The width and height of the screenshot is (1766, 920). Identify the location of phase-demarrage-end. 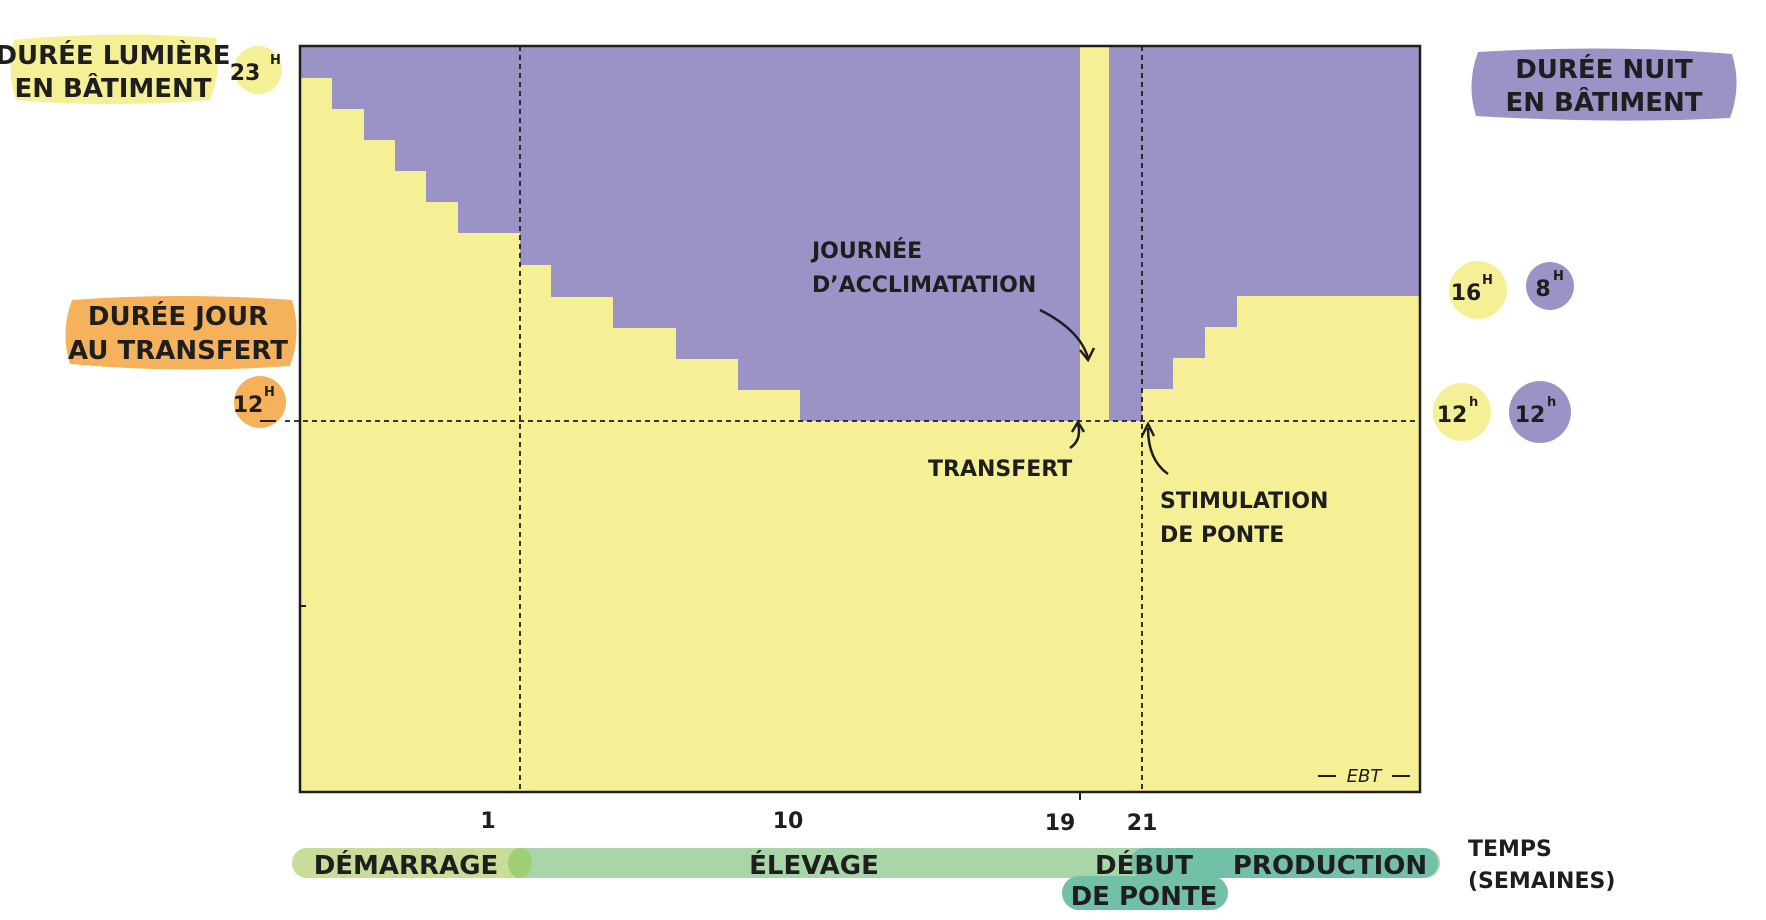
(520, 863).